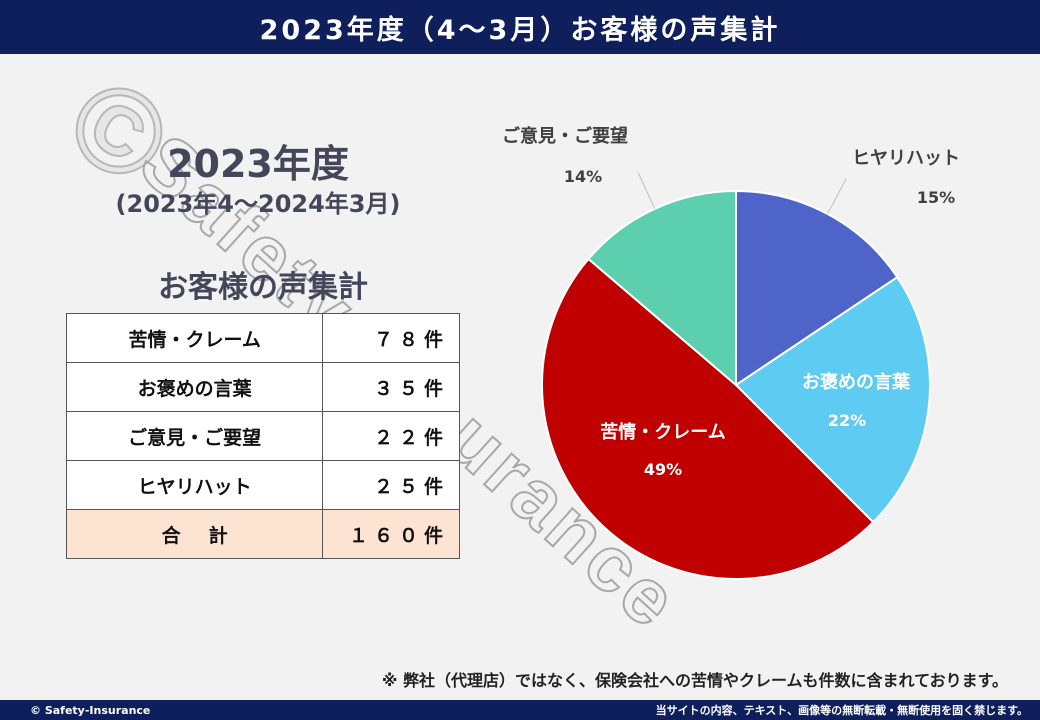 Image resolution: width=1040 pixels, height=720 pixels. Describe the element at coordinates (565, 136) in the screenshot. I see `slice-category-label: ご意見・ご要望` at that location.